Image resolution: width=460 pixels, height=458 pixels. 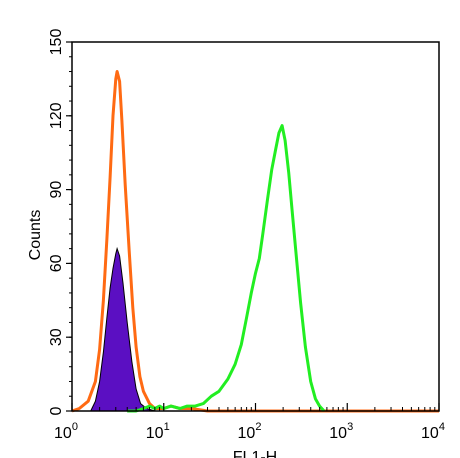 What do you see at coordinates (75, 427) in the screenshot?
I see `x-tick-label-exponent: 0` at bounding box center [75, 427].